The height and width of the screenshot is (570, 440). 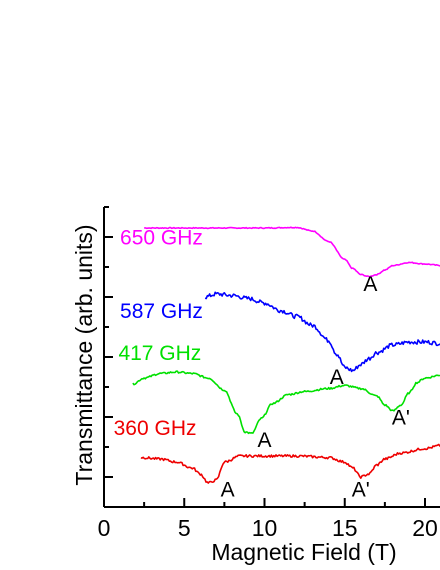 What do you see at coordinates (159, 353) in the screenshot?
I see `series-label: 417 GHz` at bounding box center [159, 353].